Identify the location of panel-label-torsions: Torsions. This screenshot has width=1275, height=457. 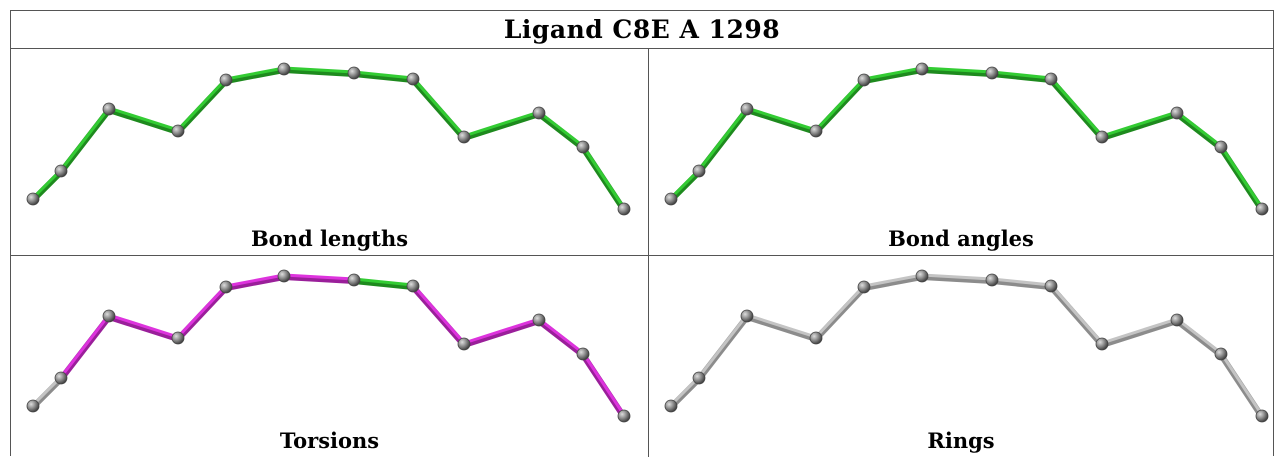
(329, 440).